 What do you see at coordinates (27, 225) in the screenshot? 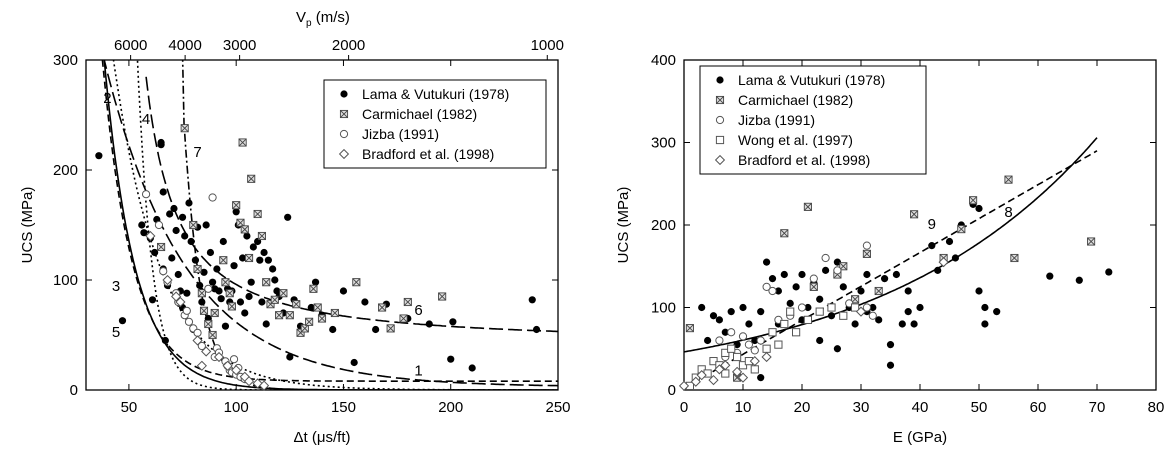
I see `left-y-axis-label: UCS (MPa)` at bounding box center [27, 225].